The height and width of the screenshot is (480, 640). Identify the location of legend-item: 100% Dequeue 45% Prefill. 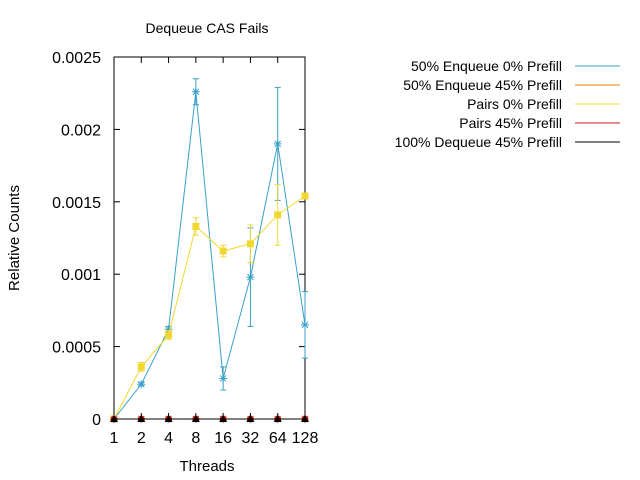
(507, 142).